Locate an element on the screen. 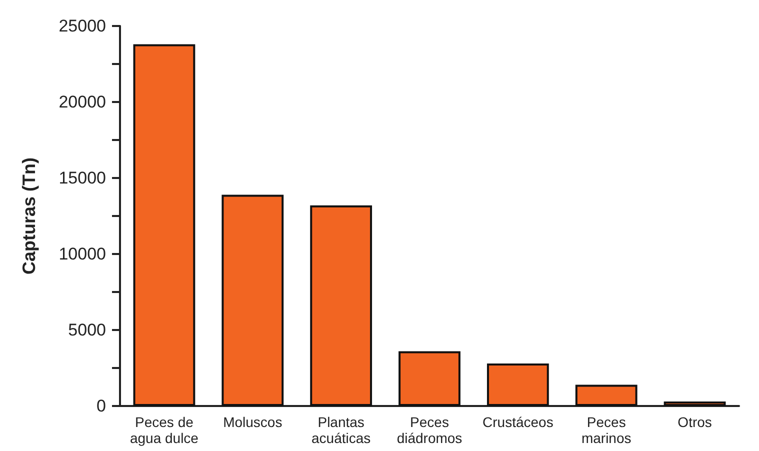 The height and width of the screenshot is (451, 759). x-tick-label: Plantas acuáticas is located at coordinates (341, 430).